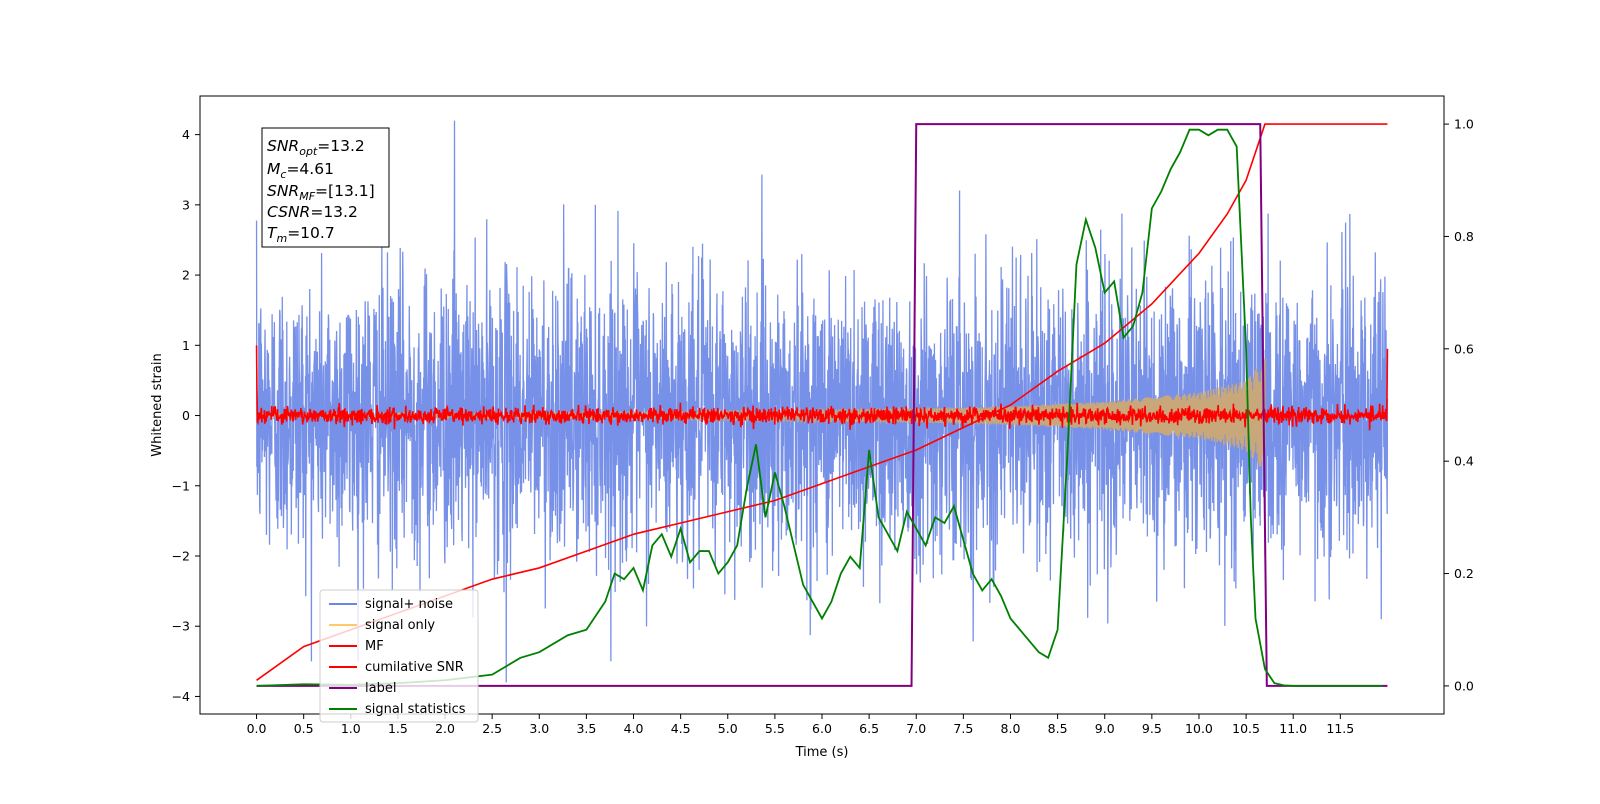 The height and width of the screenshot is (804, 1600). Describe the element at coordinates (398, 728) in the screenshot. I see `x-tick-label: 1.5` at that location.